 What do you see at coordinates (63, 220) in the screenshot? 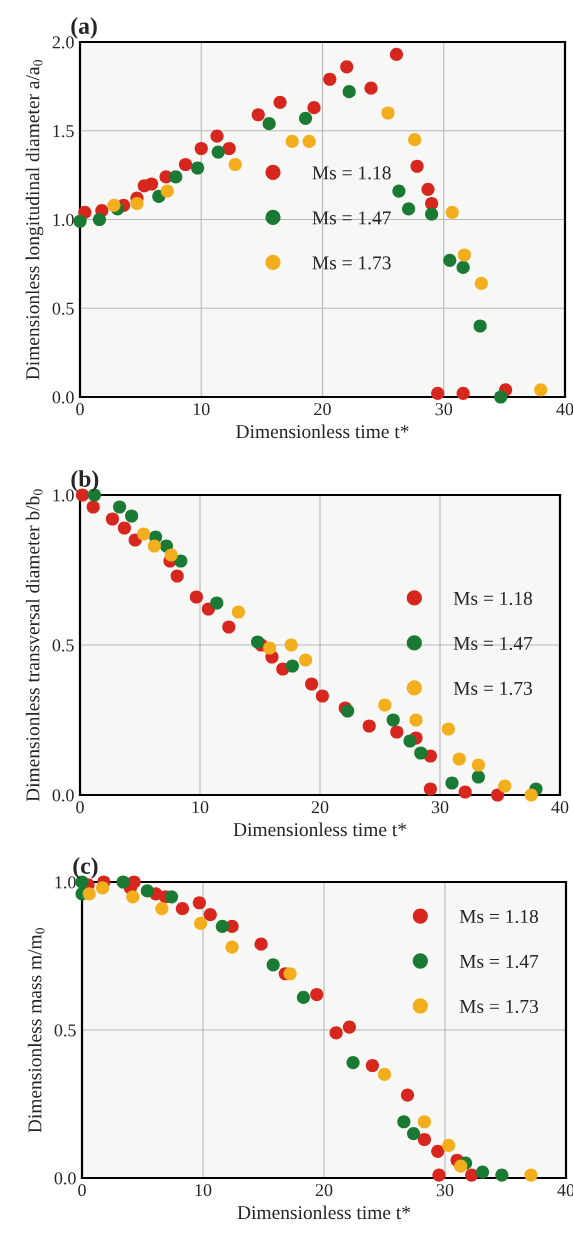
I see `y-tick-label: 1.0` at bounding box center [63, 220].